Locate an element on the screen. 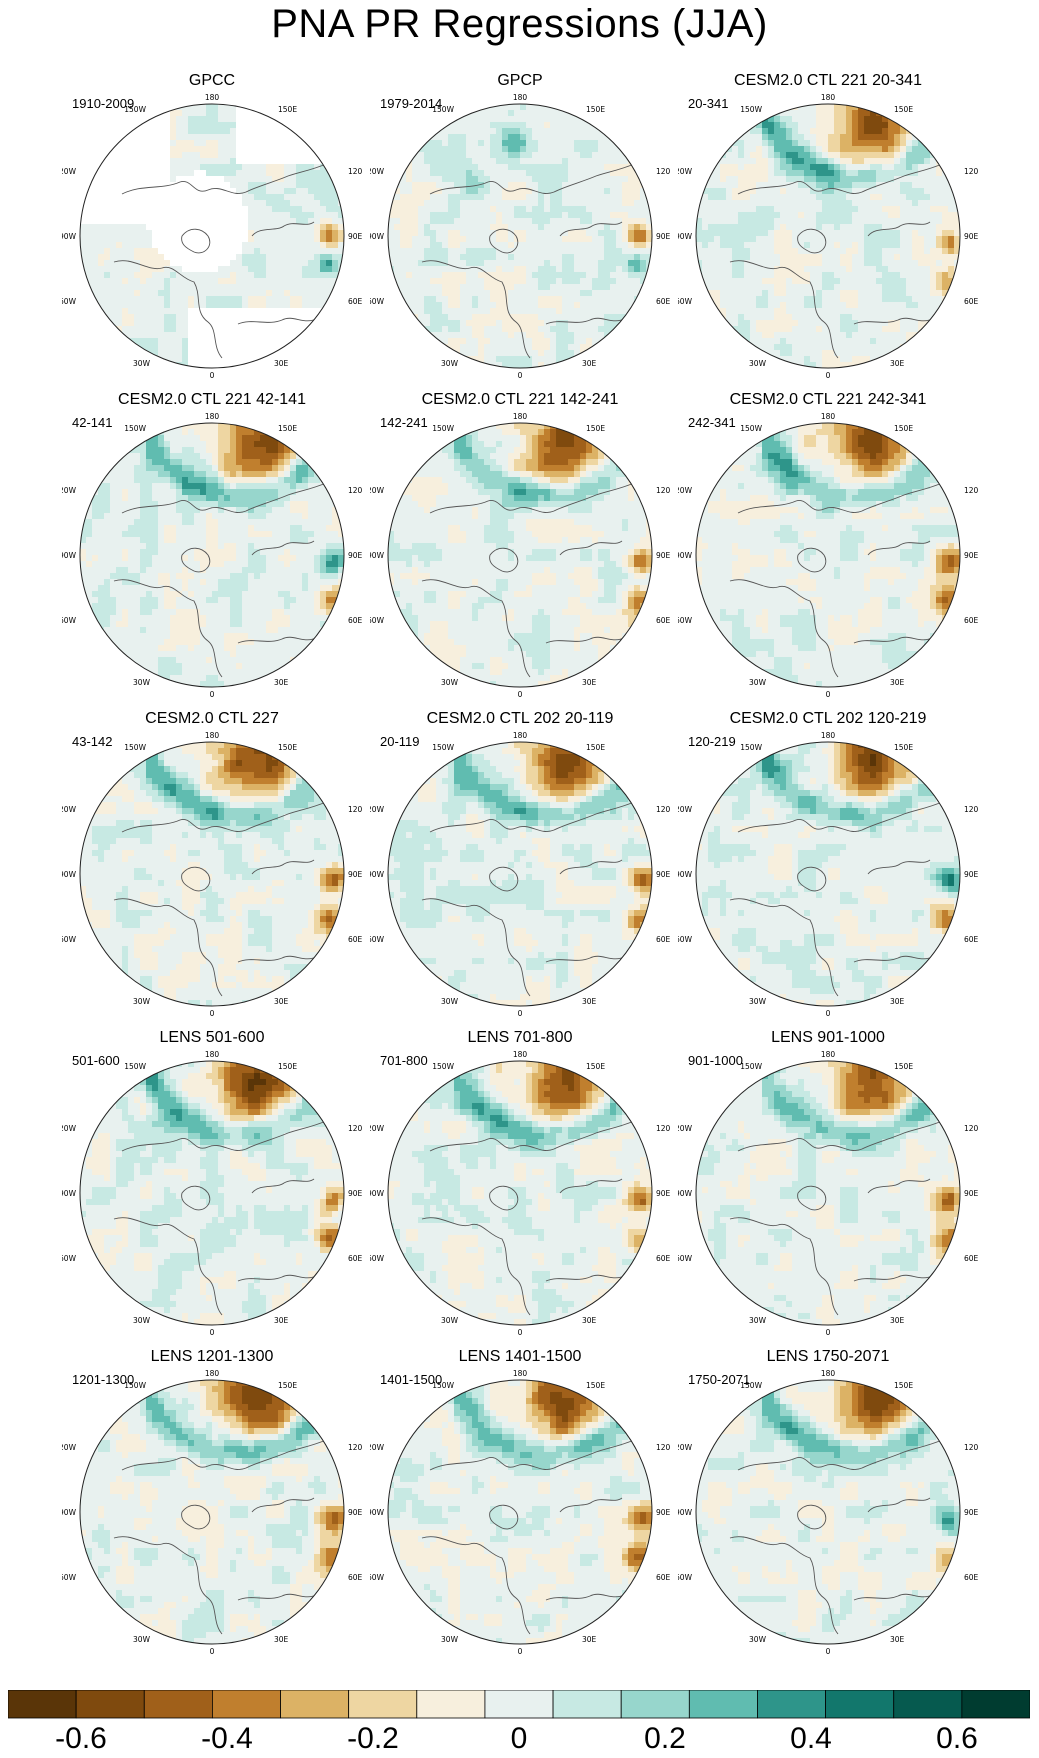 The height and width of the screenshot is (1758, 1039). panel-title: LENS 1201-1300 is located at coordinates (212, 1357).